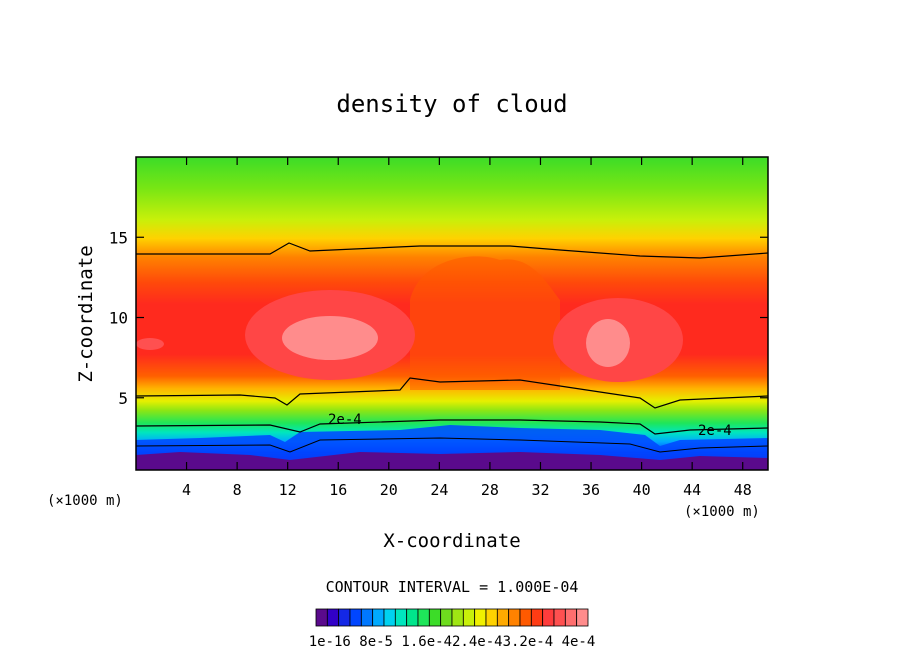 The width and height of the screenshot is (904, 654). I want to click on x-unit-left: (×1000 m), so click(85, 501).